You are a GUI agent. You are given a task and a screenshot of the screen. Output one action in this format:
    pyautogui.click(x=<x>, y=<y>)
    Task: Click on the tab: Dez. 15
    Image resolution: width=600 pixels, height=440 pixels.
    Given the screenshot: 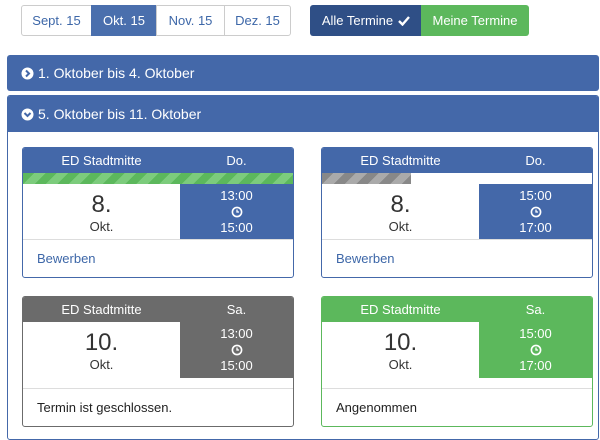 What is the action you would take?
    pyautogui.click(x=257, y=20)
    